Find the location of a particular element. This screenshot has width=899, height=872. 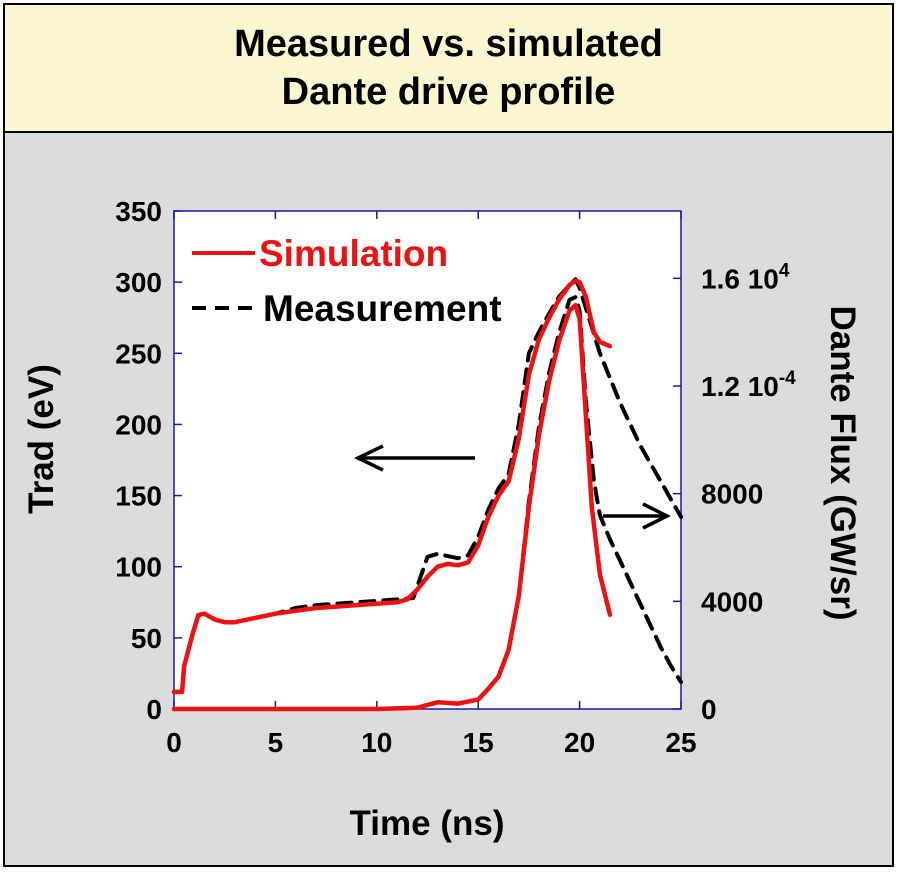

x-tick-label: 0 is located at coordinates (174, 742).